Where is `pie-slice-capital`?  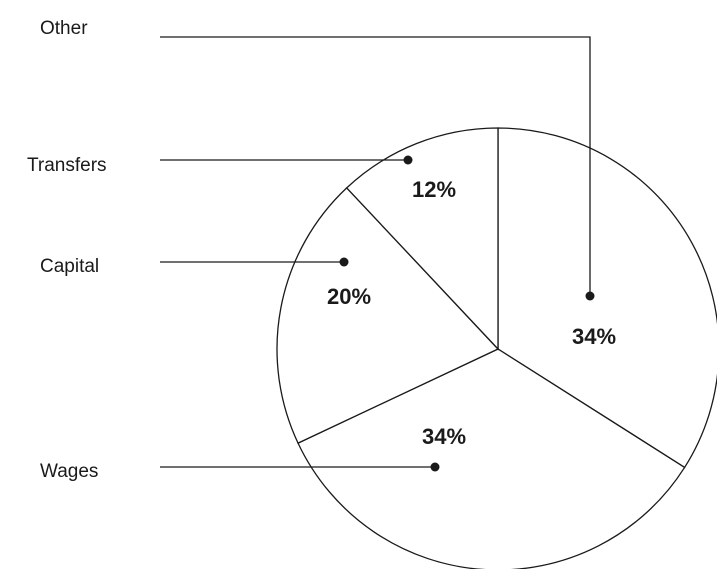
pie-slice-capital is located at coordinates (388, 315).